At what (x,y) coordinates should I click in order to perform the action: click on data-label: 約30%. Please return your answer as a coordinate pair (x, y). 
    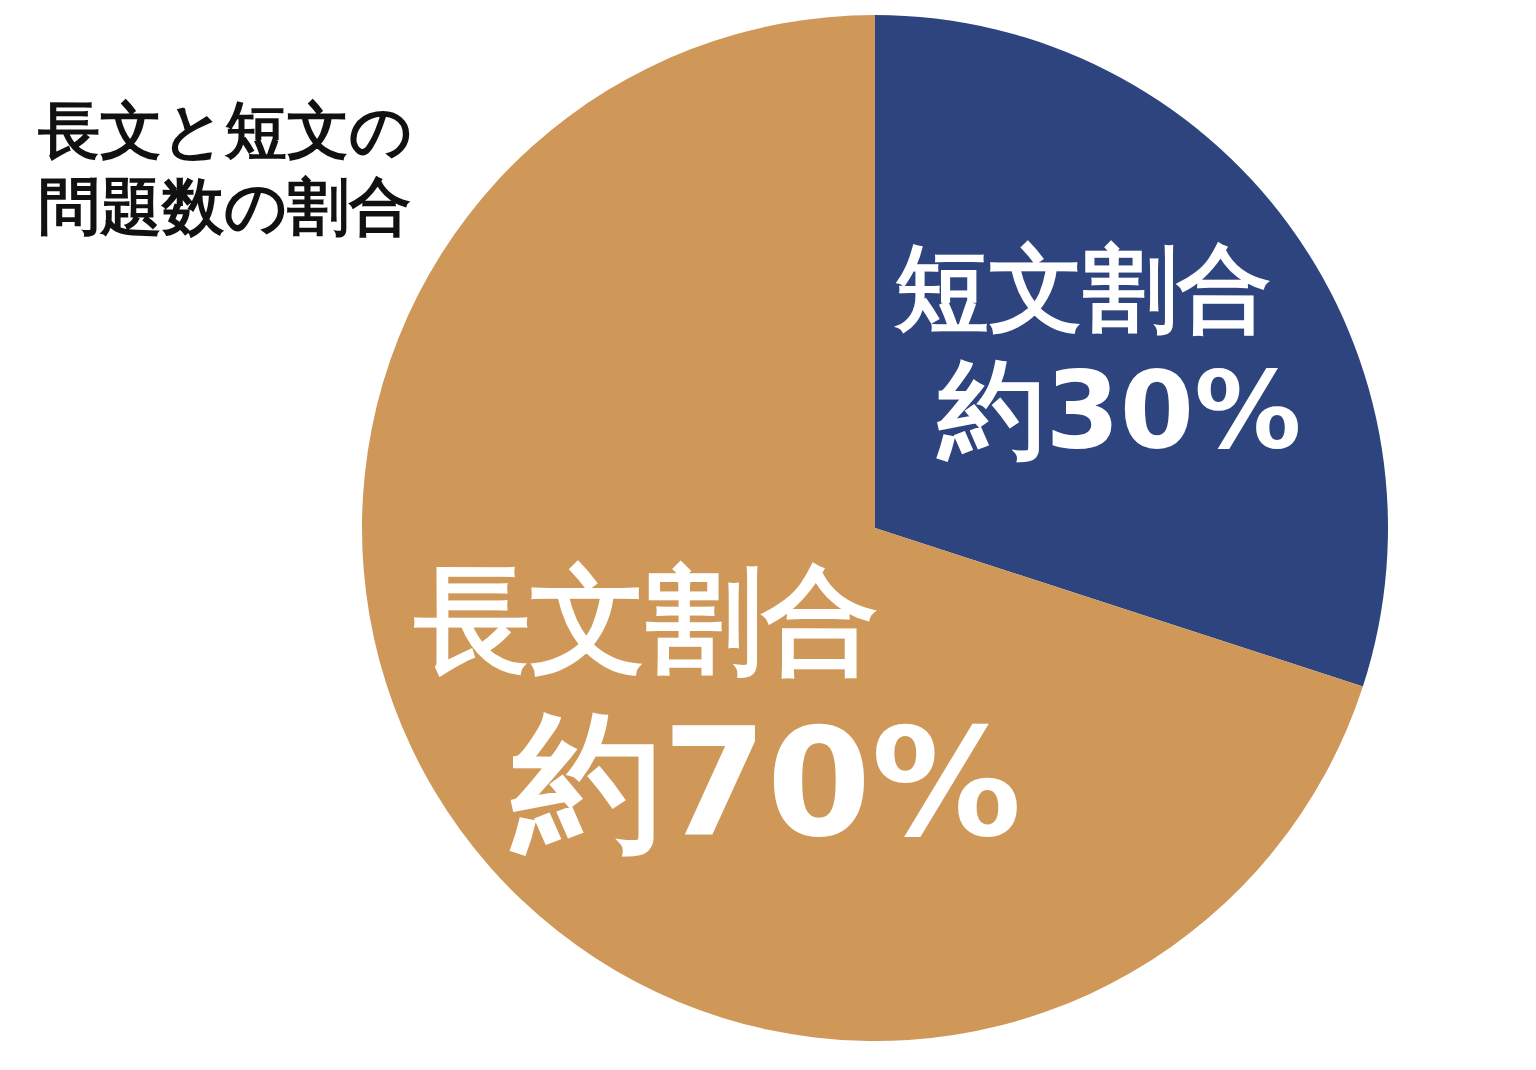
    Looking at the image, I should click on (1119, 410).